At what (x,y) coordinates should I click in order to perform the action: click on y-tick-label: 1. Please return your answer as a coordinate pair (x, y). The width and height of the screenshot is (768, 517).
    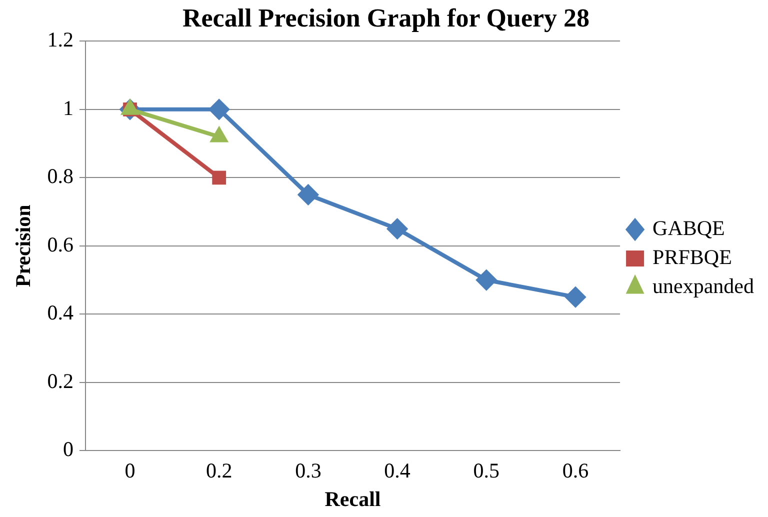
    Looking at the image, I should click on (68, 108).